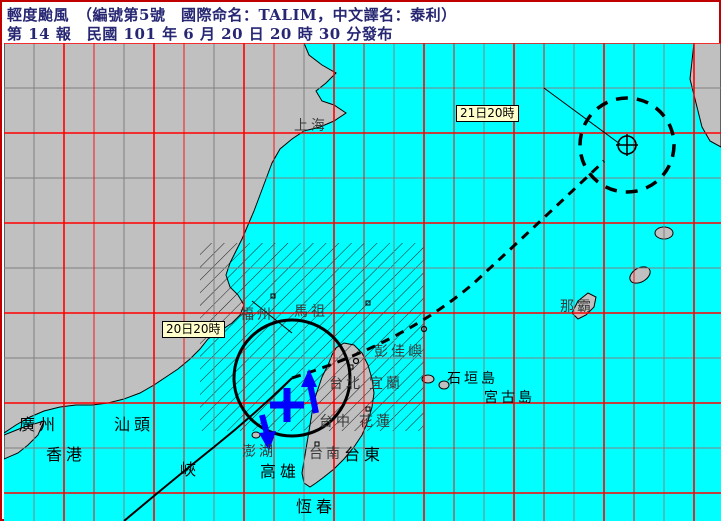  Describe the element at coordinates (287, 405) in the screenshot. I see `storm-center-cross-icon` at that location.